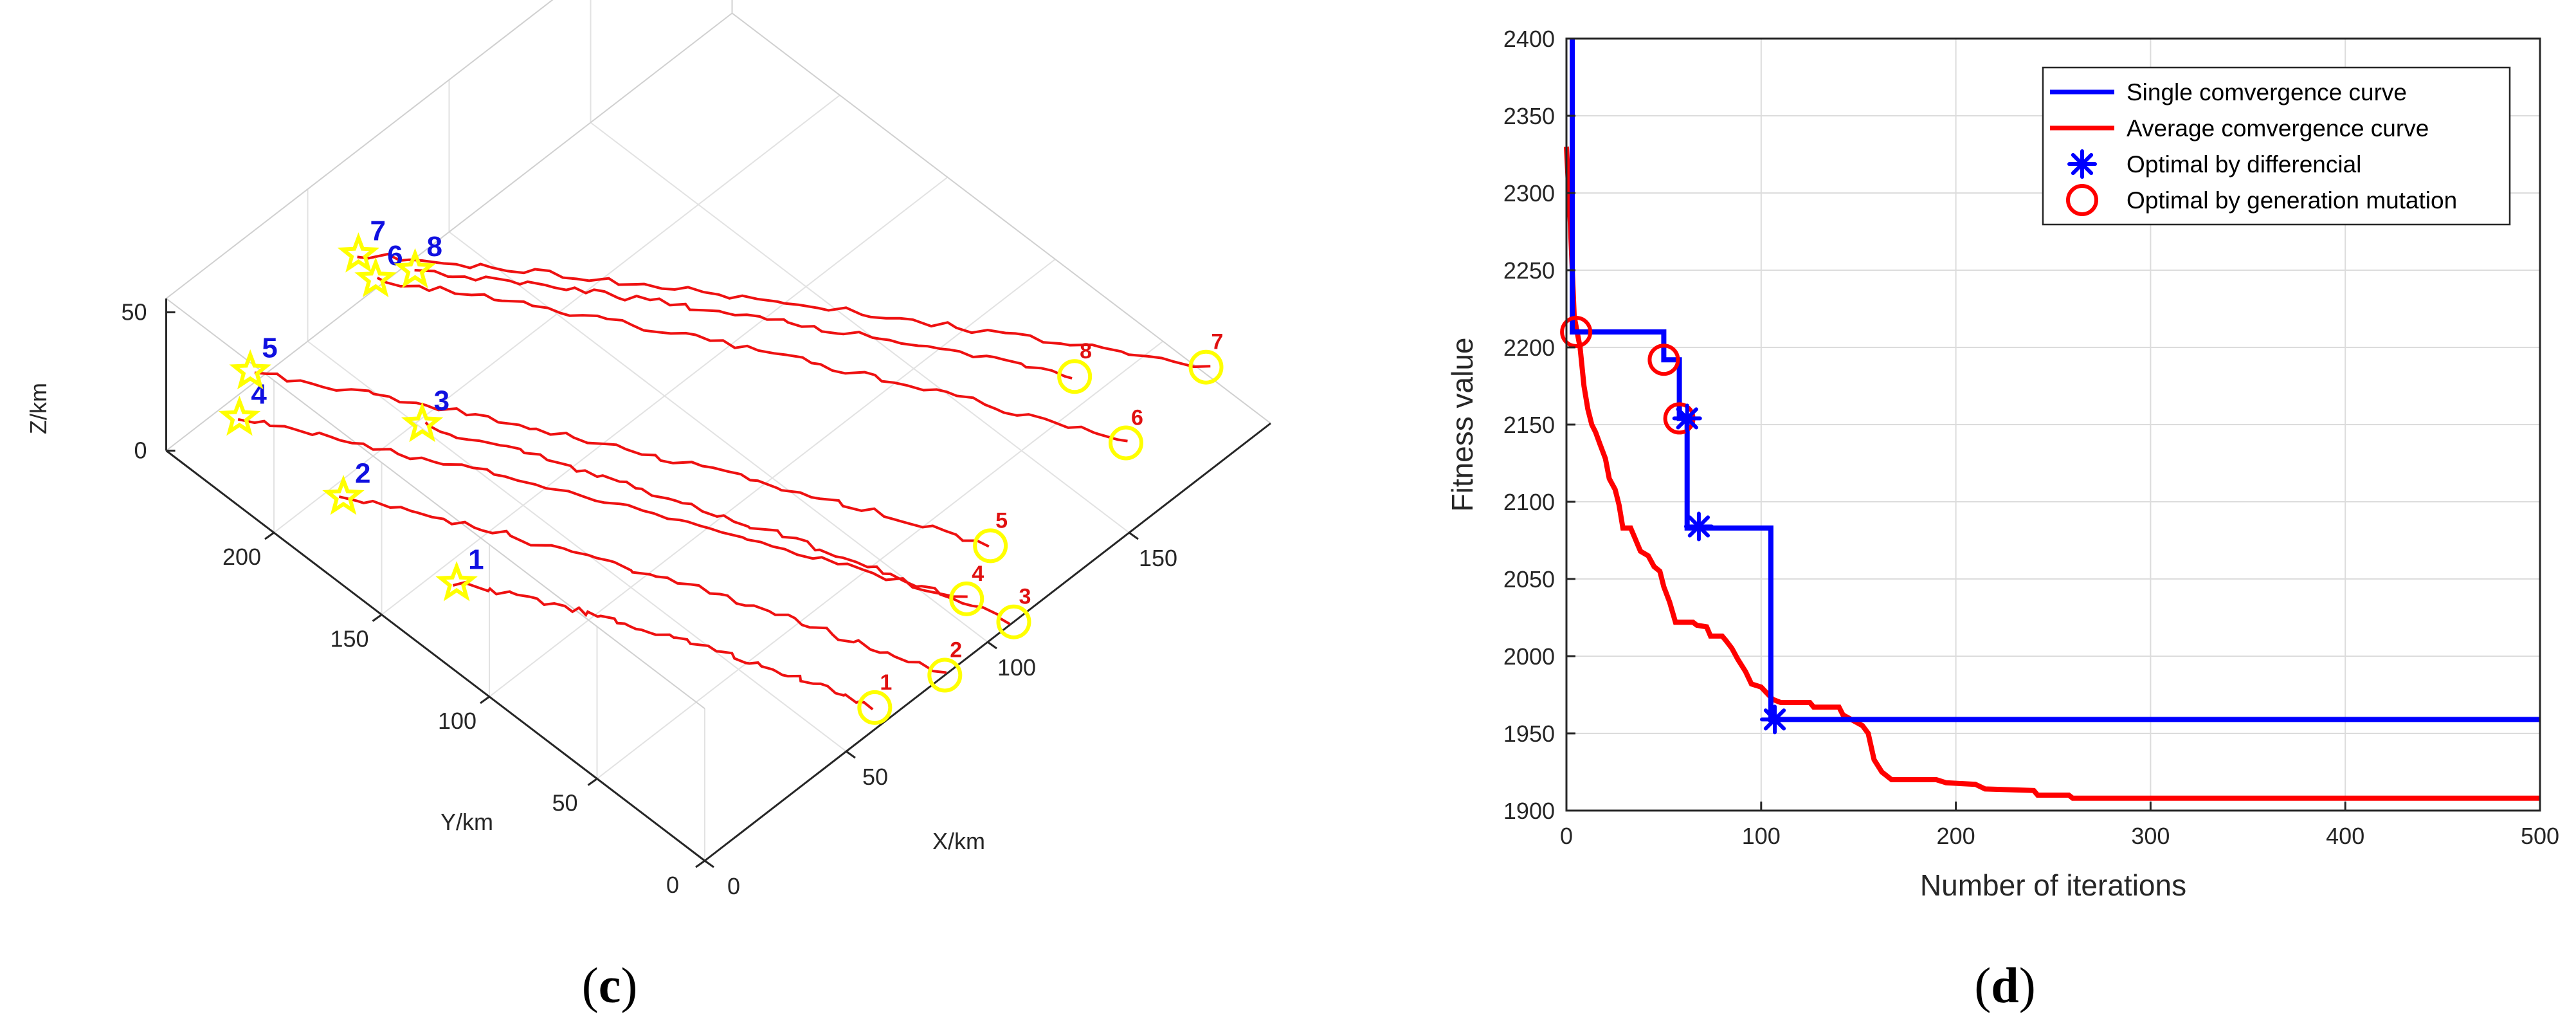 This screenshot has width=2576, height=1019. Describe the element at coordinates (1001, 520) in the screenshot. I see `end-label-5: 5` at that location.